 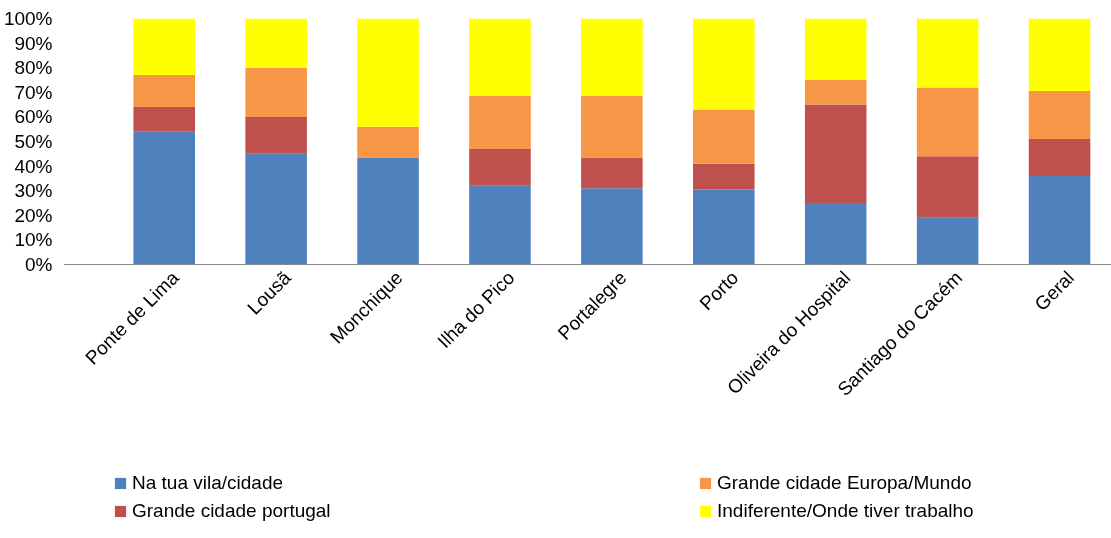 What do you see at coordinates (846, 511) in the screenshot?
I see `legend-label: Indiferente/Onde tiver trabalho` at bounding box center [846, 511].